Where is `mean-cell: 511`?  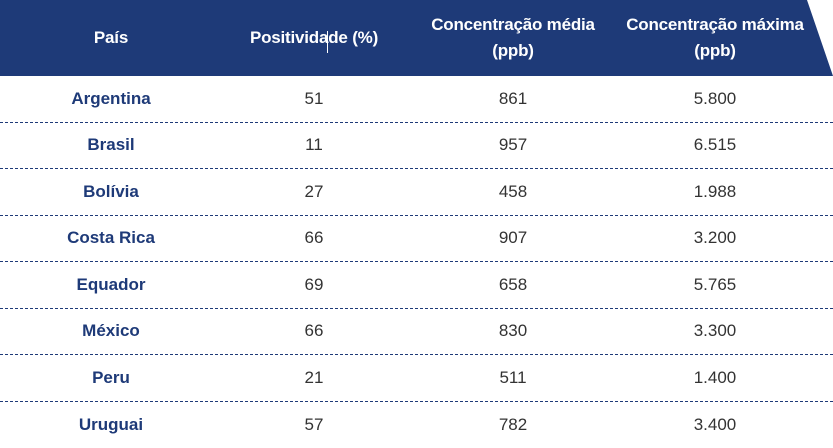
mean-cell: 511 is located at coordinates (513, 378).